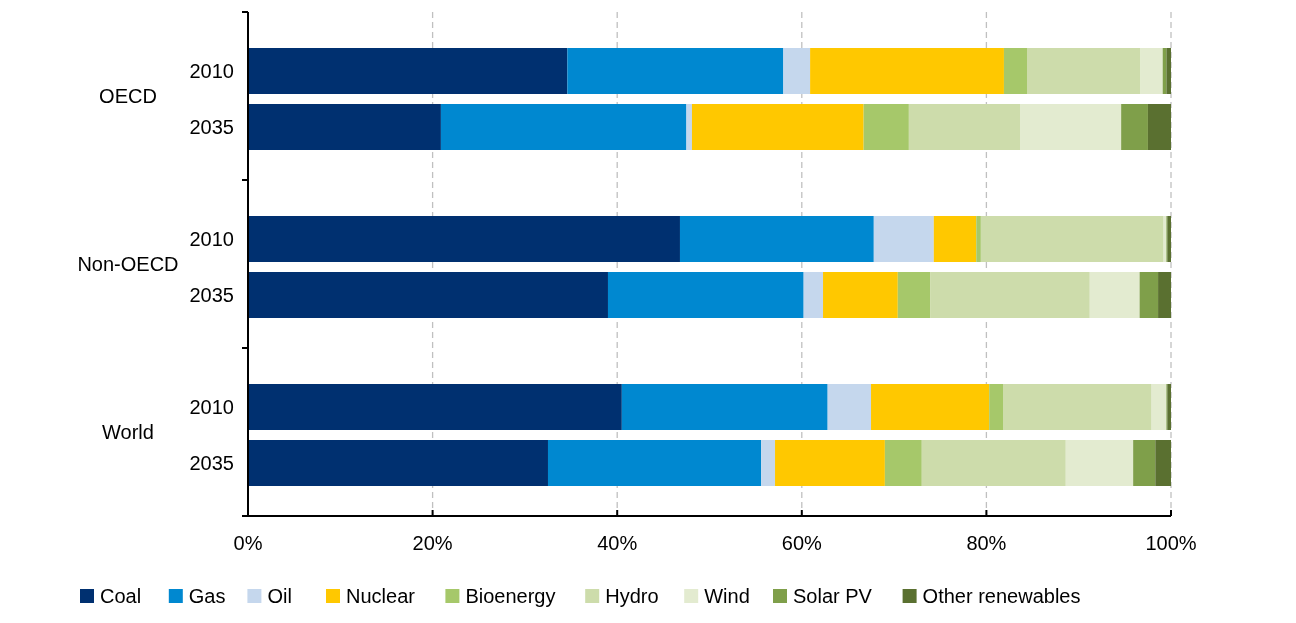 The width and height of the screenshot is (1296, 623). What do you see at coordinates (121, 596) in the screenshot?
I see `legend-label: Coal` at bounding box center [121, 596].